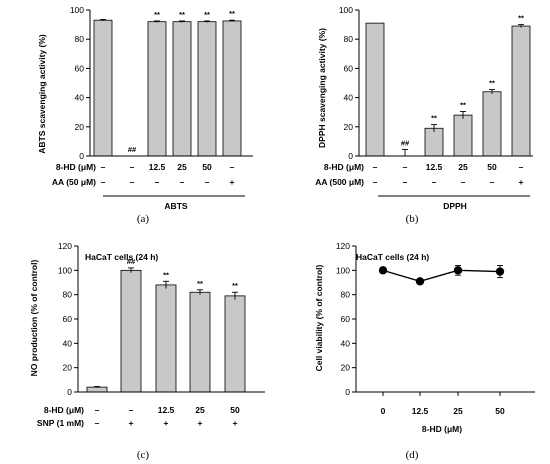  What do you see at coordinates (175, 206) in the screenshot?
I see `panel-a-group-label: ABTS` at bounding box center [175, 206].